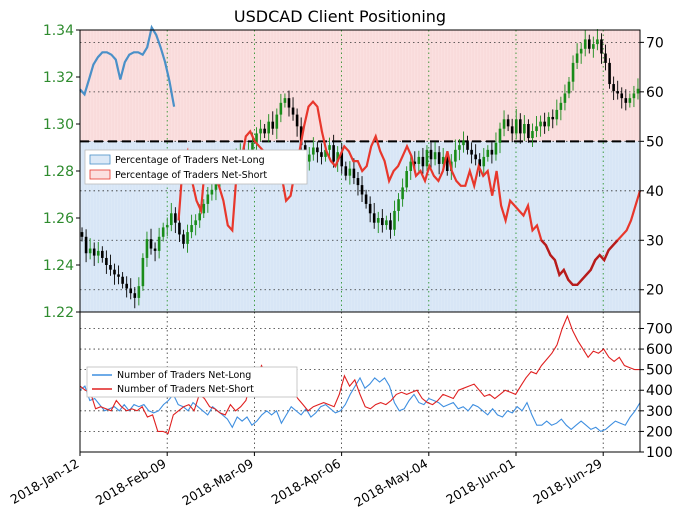  I want to click on price-tick-label: 1.30, so click(58, 125).